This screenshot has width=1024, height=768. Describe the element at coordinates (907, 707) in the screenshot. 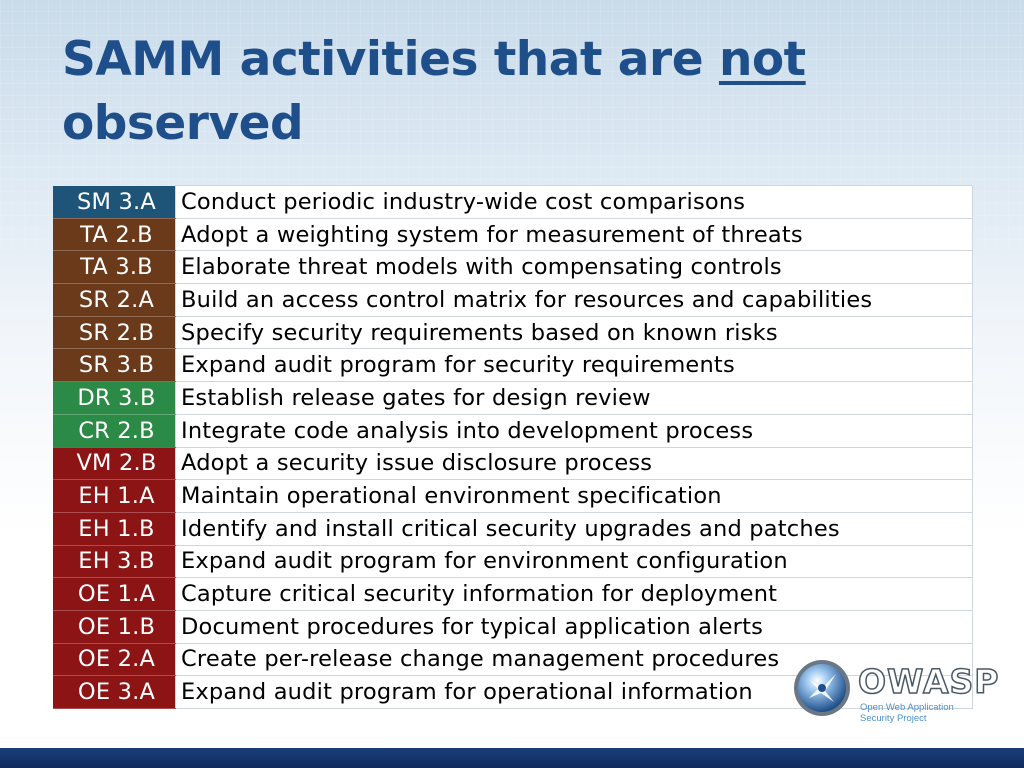

I see `owasp-tagline-line1: Open Web Application` at that location.